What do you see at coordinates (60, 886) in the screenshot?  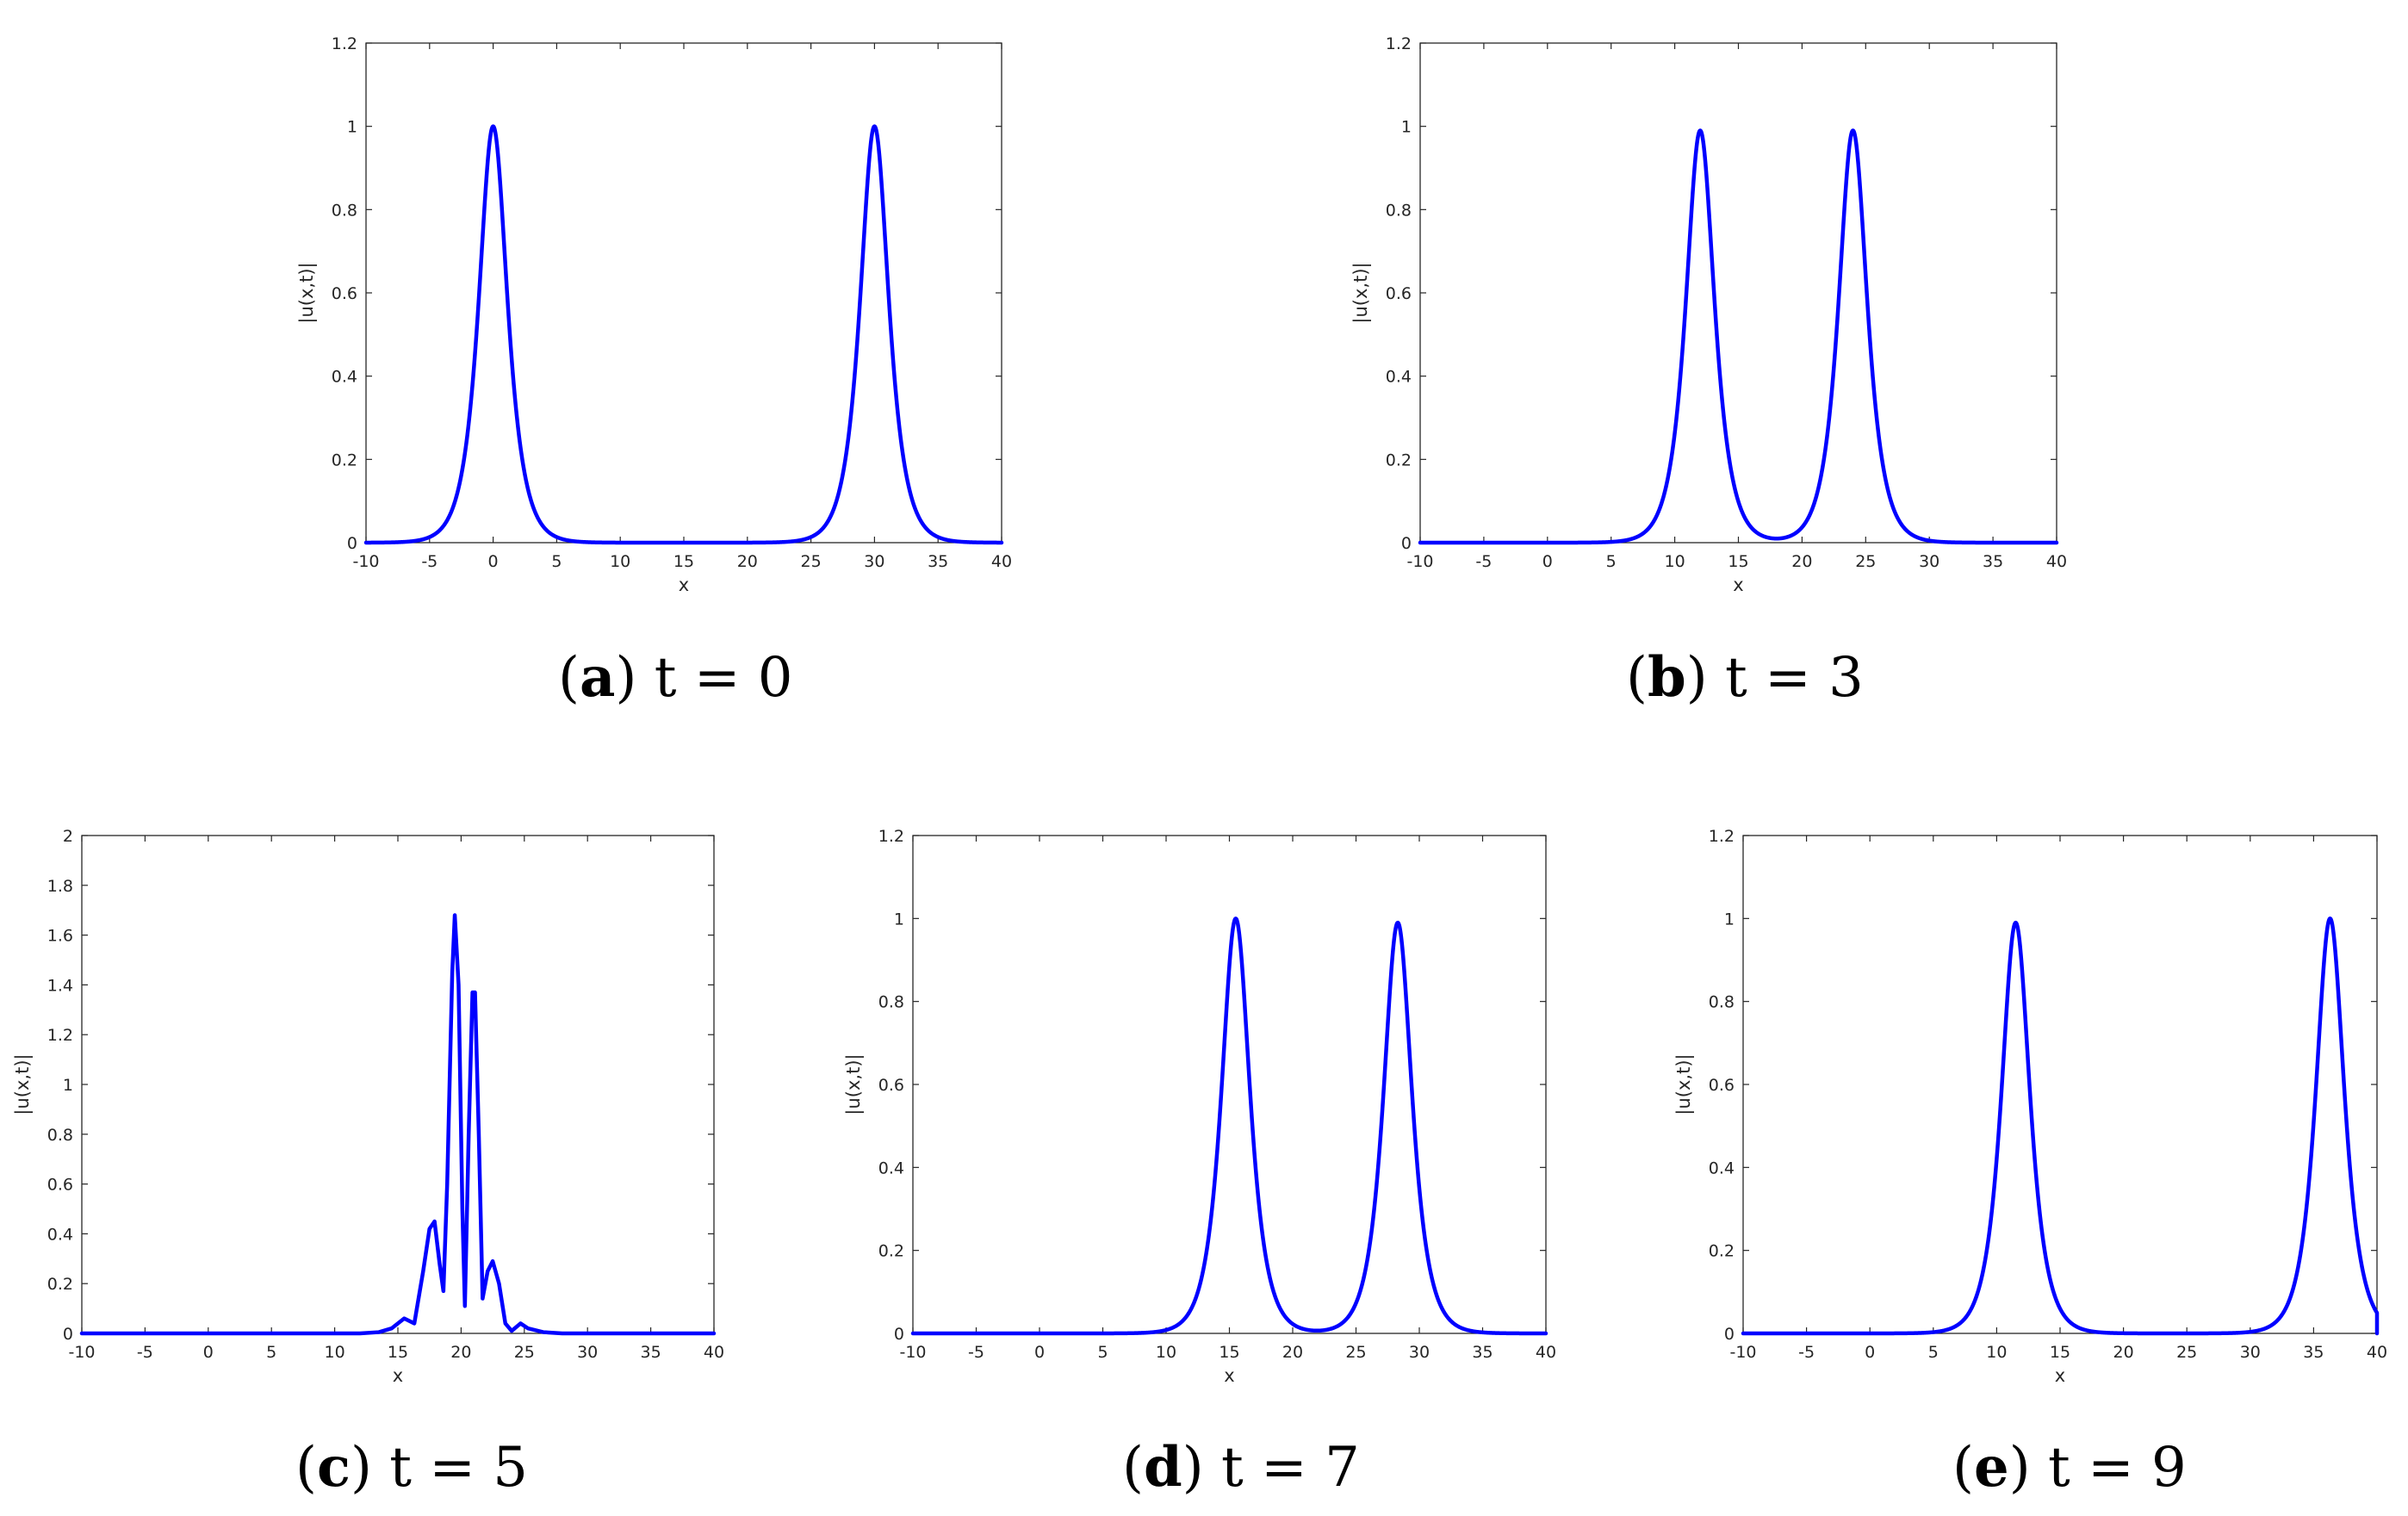 I see `y-tick-label: 1.8` at bounding box center [60, 886].